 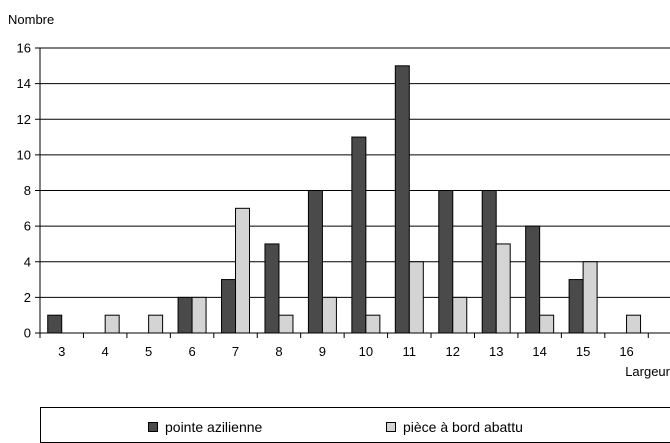 What do you see at coordinates (24, 154) in the screenshot?
I see `y-tick-label: 10` at bounding box center [24, 154].